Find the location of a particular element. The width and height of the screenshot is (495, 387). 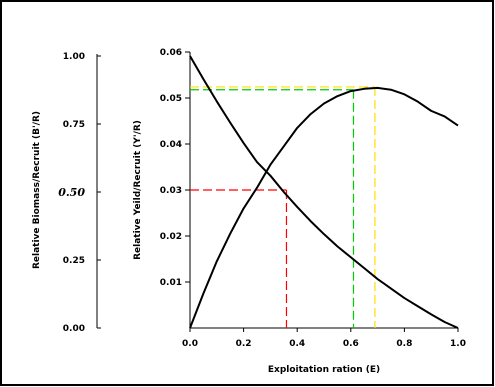

x-tick-label: 0.2 is located at coordinates (244, 344).